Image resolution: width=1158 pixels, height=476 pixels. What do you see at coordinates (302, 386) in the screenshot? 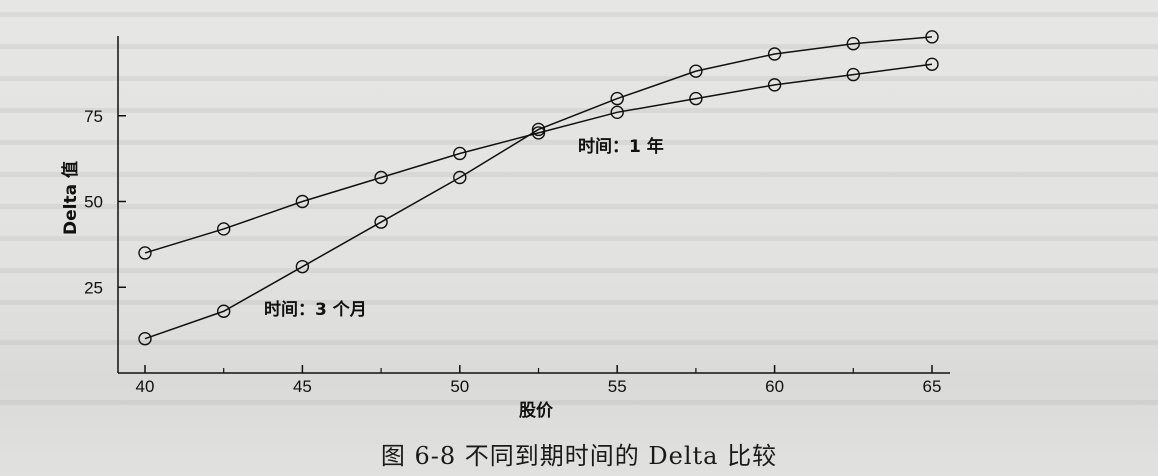
I see `x-tick-label: 45` at bounding box center [302, 386].